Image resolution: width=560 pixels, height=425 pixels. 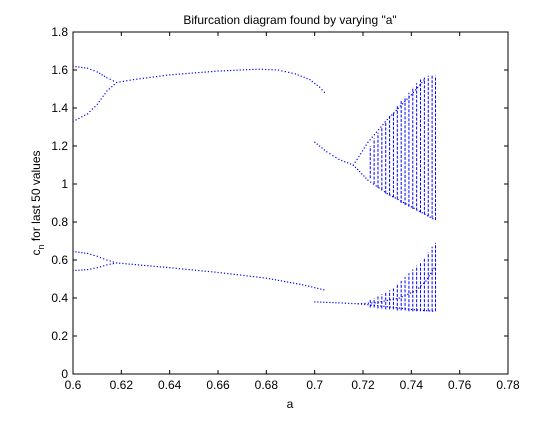 I want to click on y-tick-label: 0.2, so click(x=59, y=336).